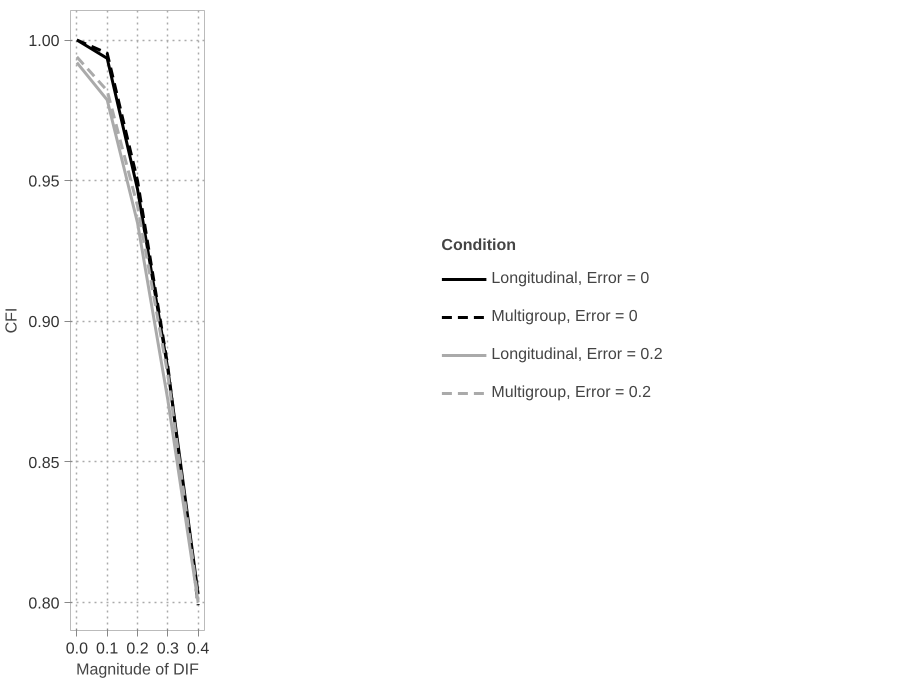  Describe the element at coordinates (138, 670) in the screenshot. I see `x-axis-title: Magnitude of DIF` at that location.